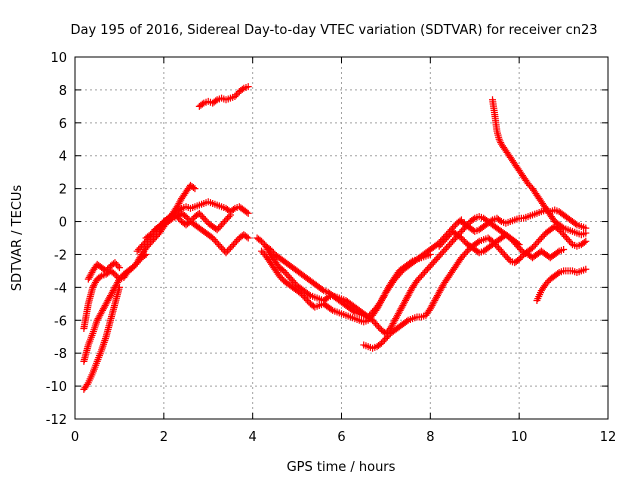 The image size is (640, 480). I want to click on x-tick-label: 2, so click(164, 437).